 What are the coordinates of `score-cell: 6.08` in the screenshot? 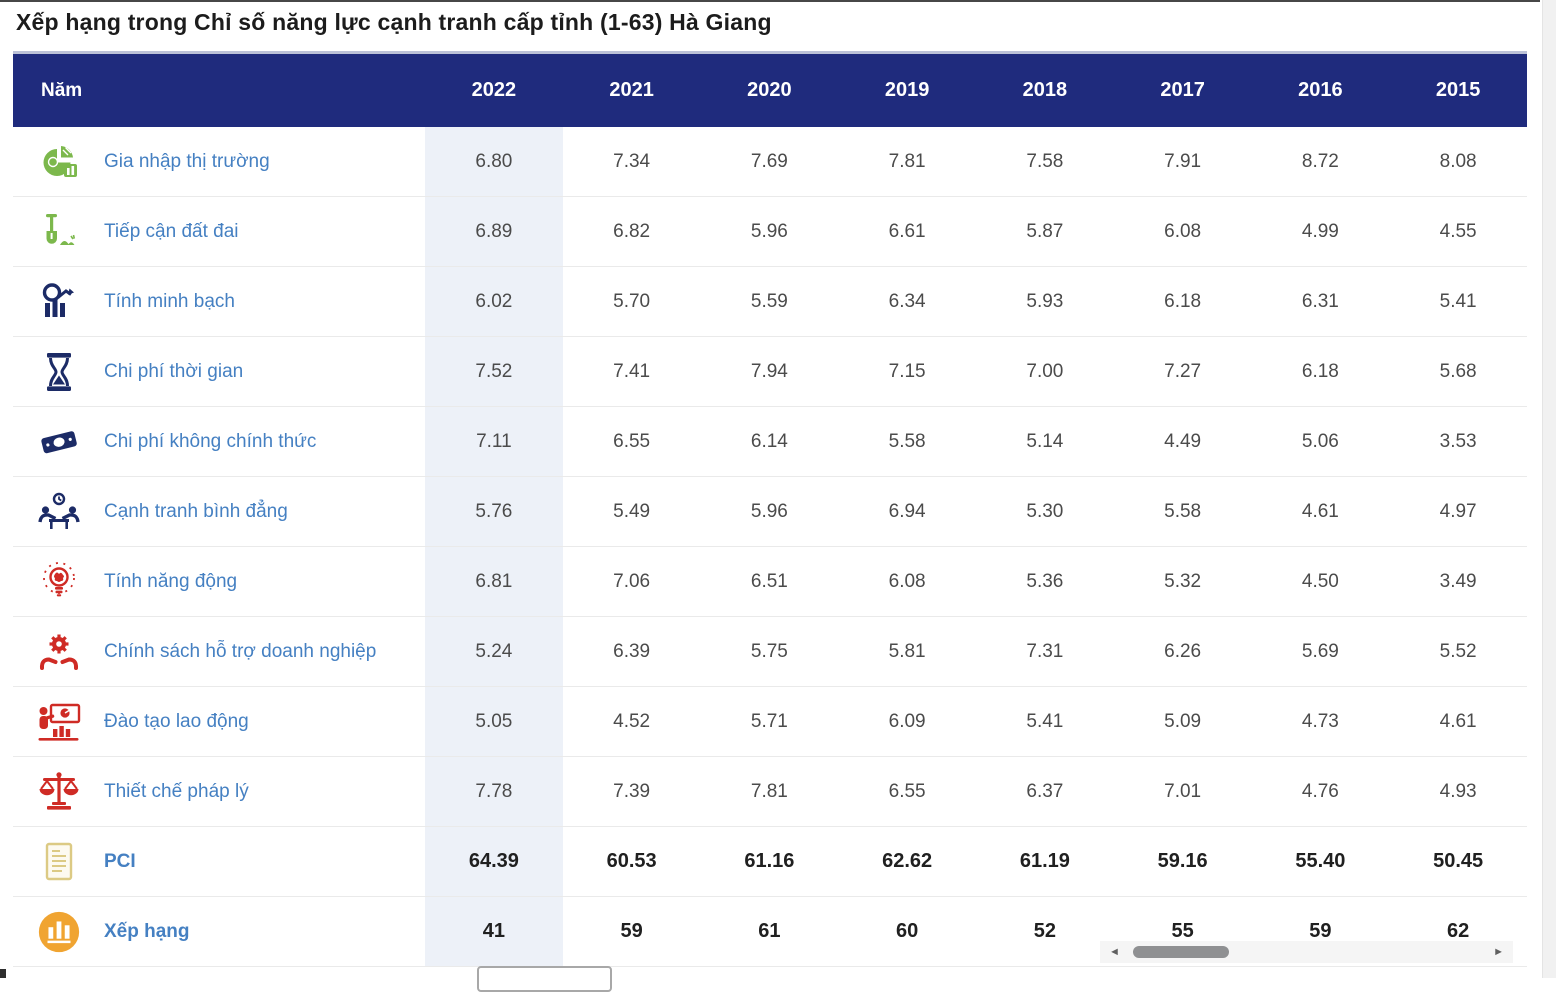 It's located at (907, 581).